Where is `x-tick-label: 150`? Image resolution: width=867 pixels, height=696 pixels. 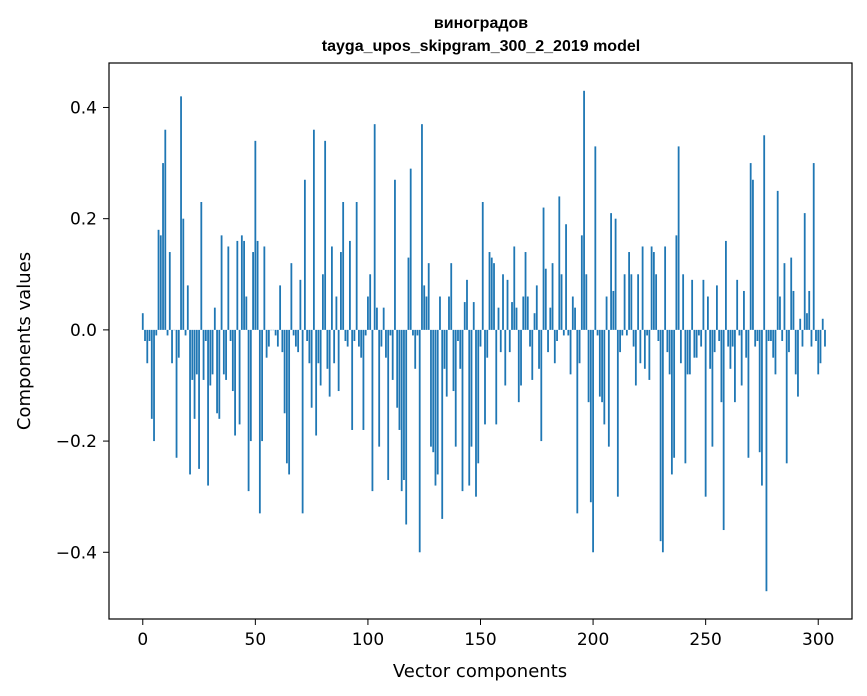
x-tick-label: 150 is located at coordinates (480, 640).